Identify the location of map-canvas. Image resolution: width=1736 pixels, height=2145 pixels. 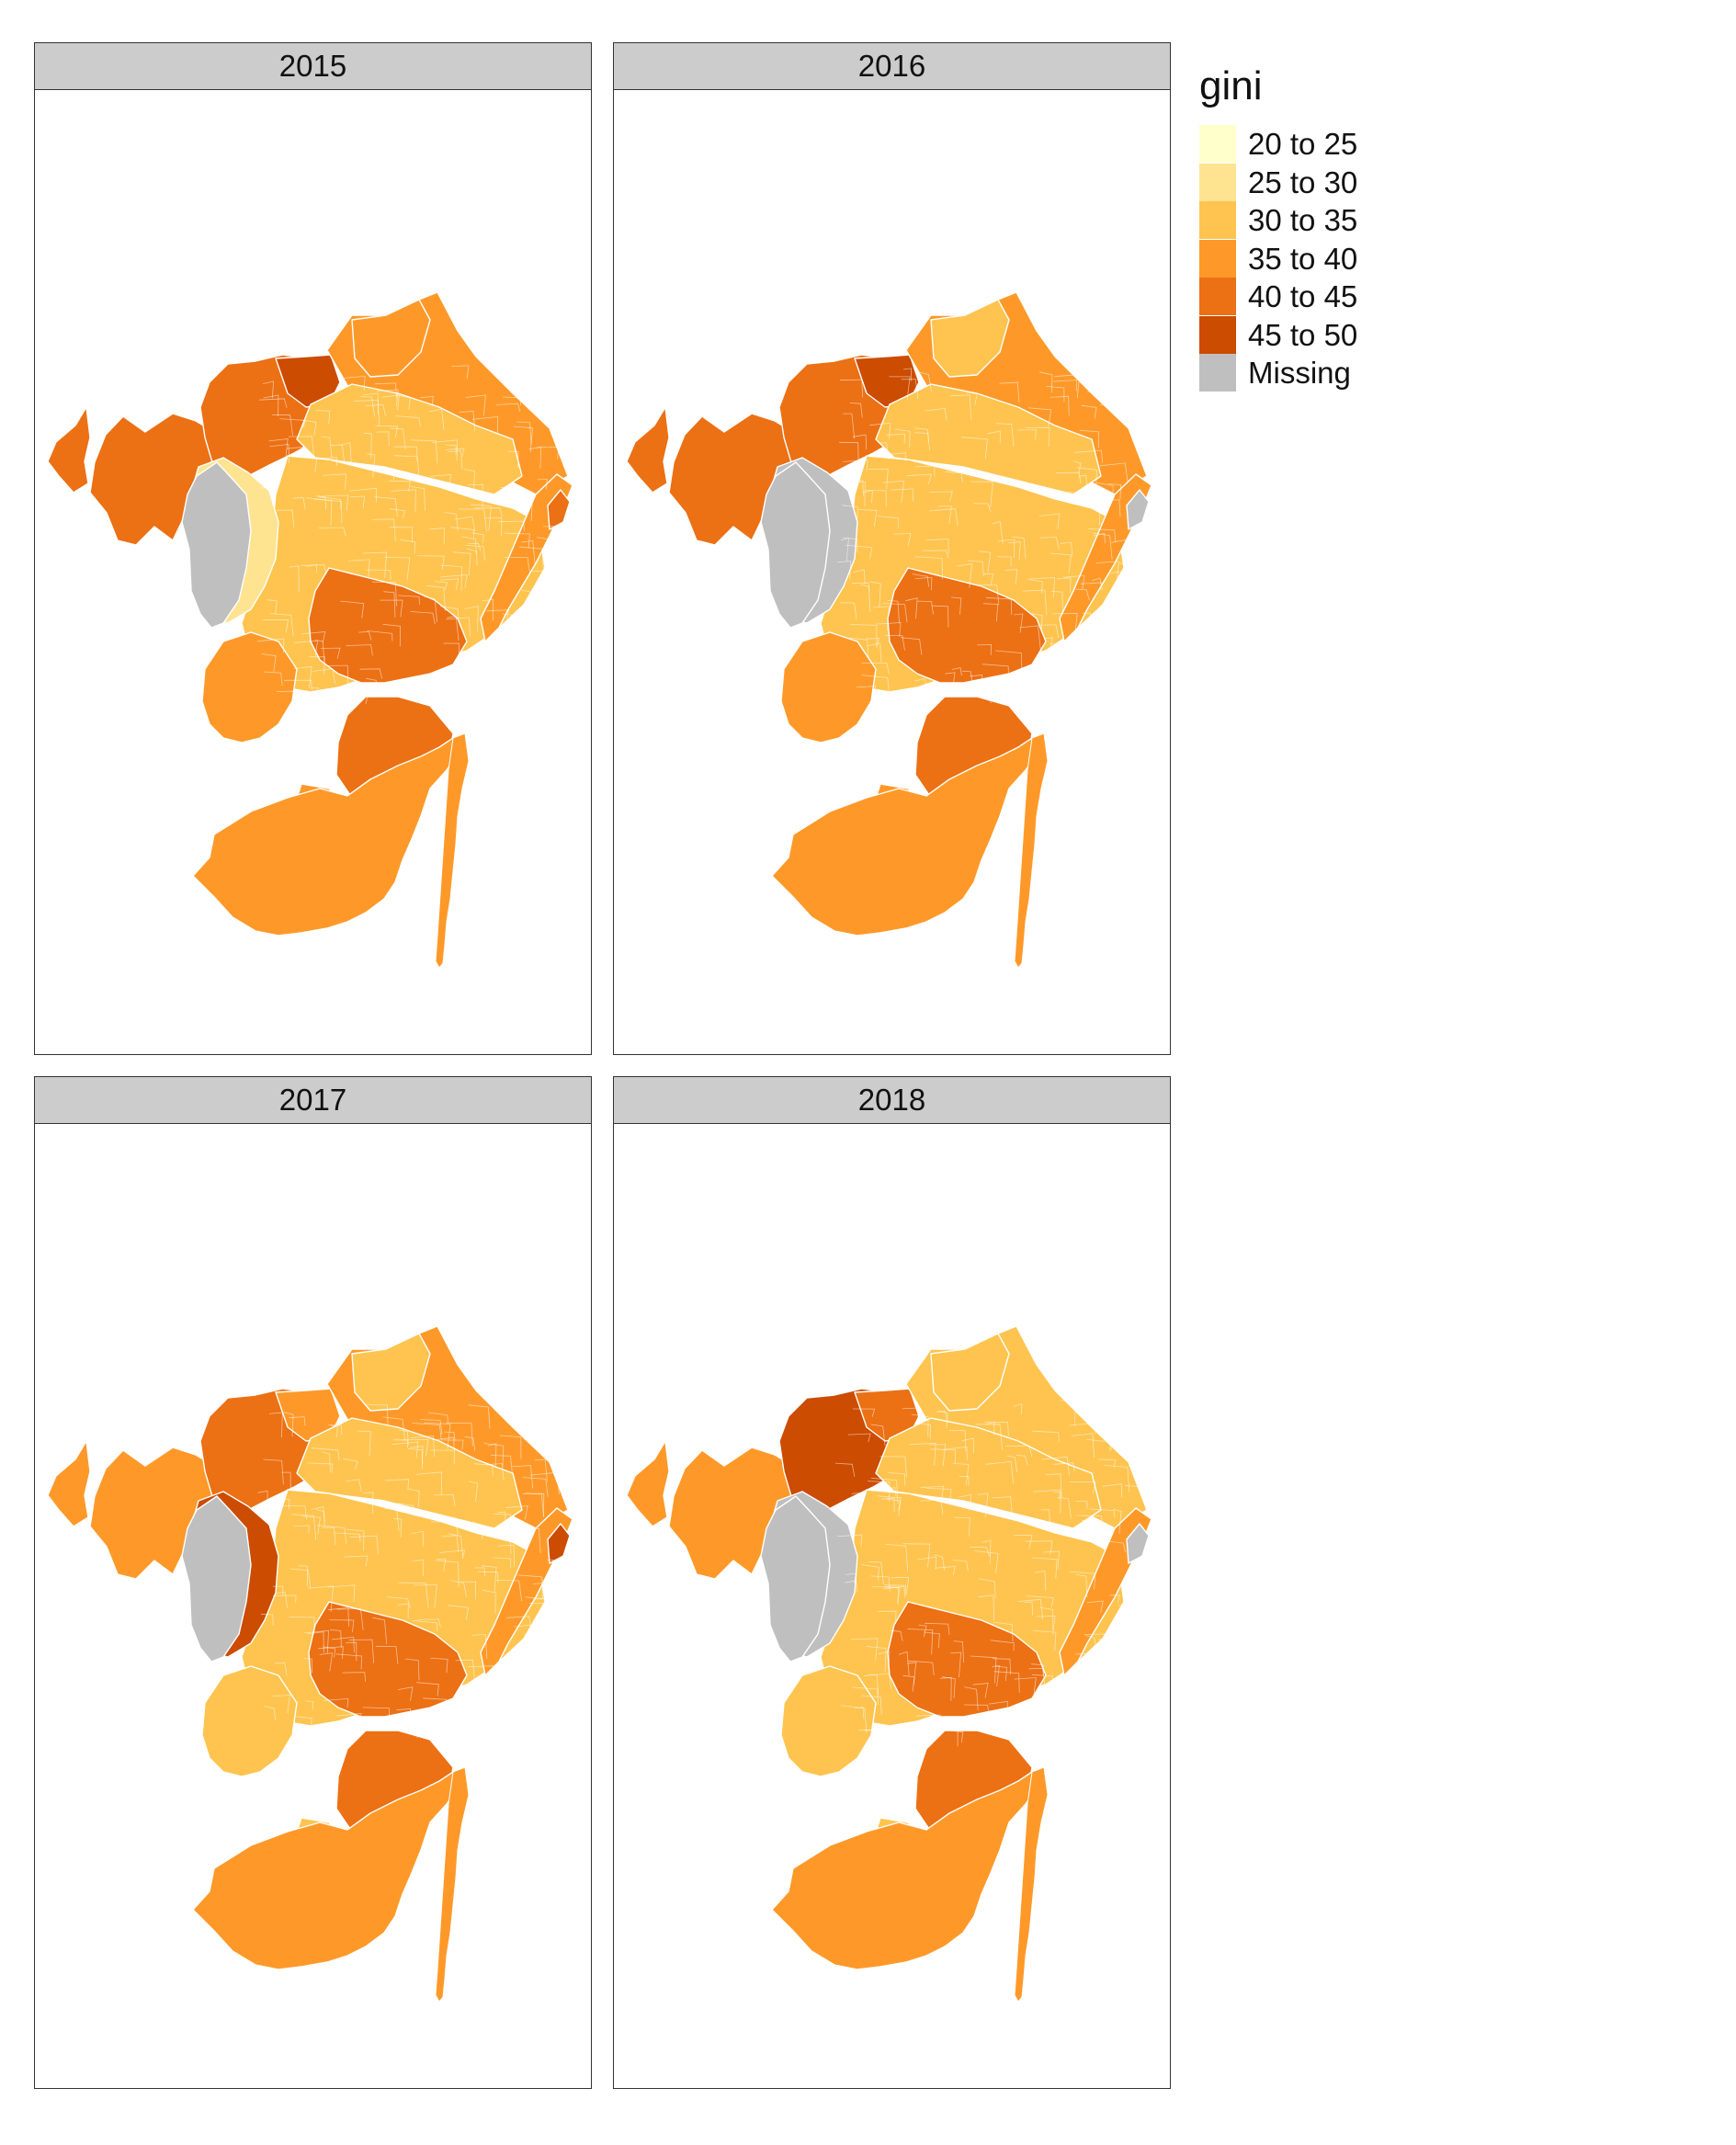
(890, 630).